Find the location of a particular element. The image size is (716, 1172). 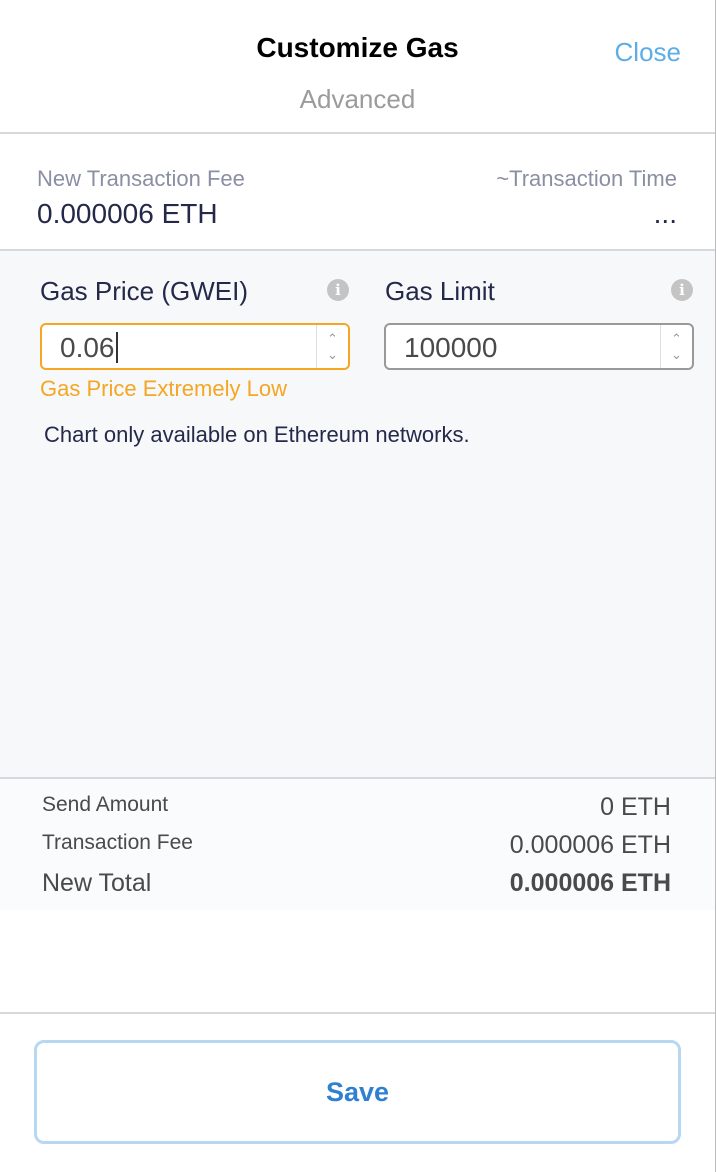

new-total-label: New Total is located at coordinates (97, 883).